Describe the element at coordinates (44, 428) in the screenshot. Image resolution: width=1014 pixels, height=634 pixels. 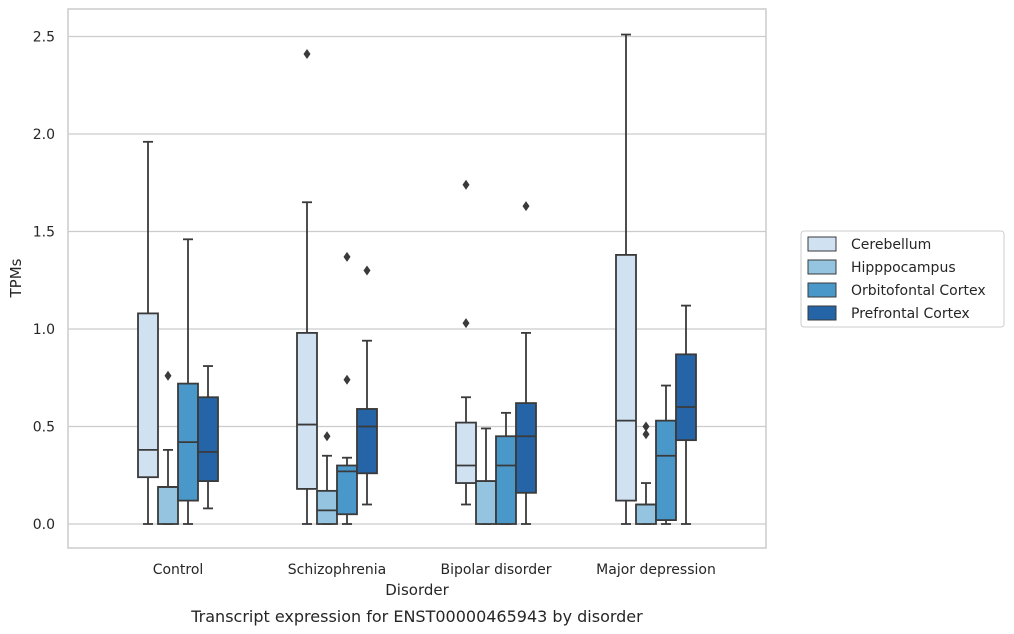
I see `y-tick-label: 0.5` at that location.